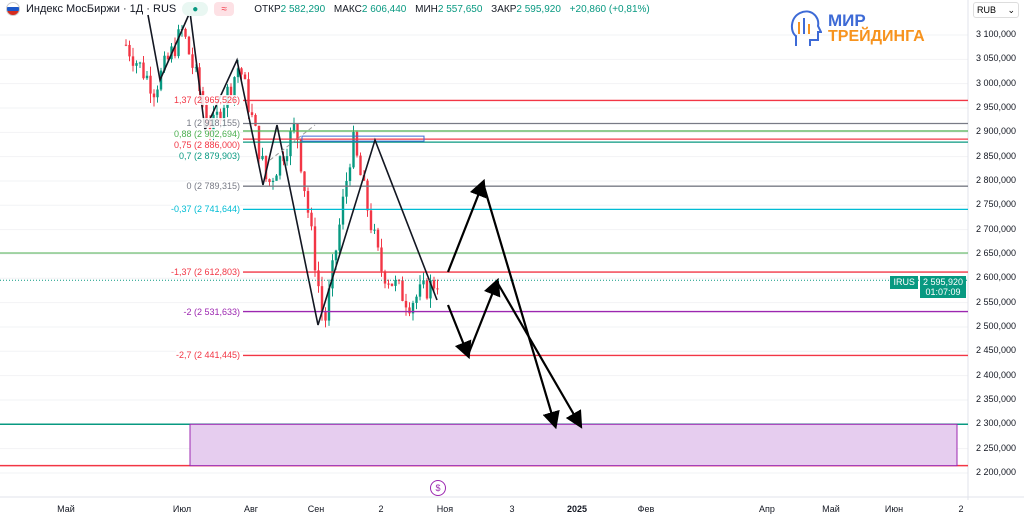 The width and height of the screenshot is (1024, 522). I want to click on dividend-icon: $, so click(438, 488).